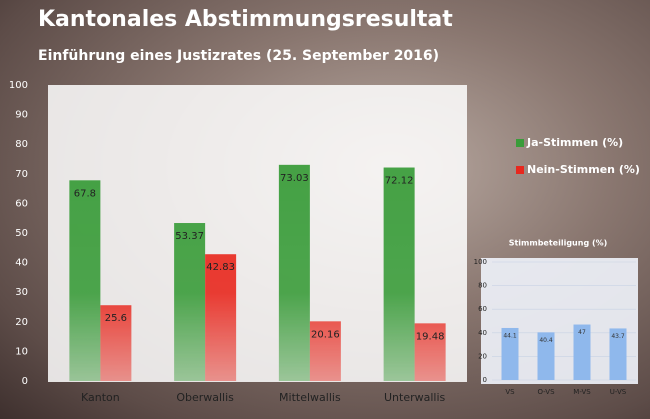  What do you see at coordinates (546, 340) in the screenshot?
I see `data-label: 40.4` at bounding box center [546, 340].